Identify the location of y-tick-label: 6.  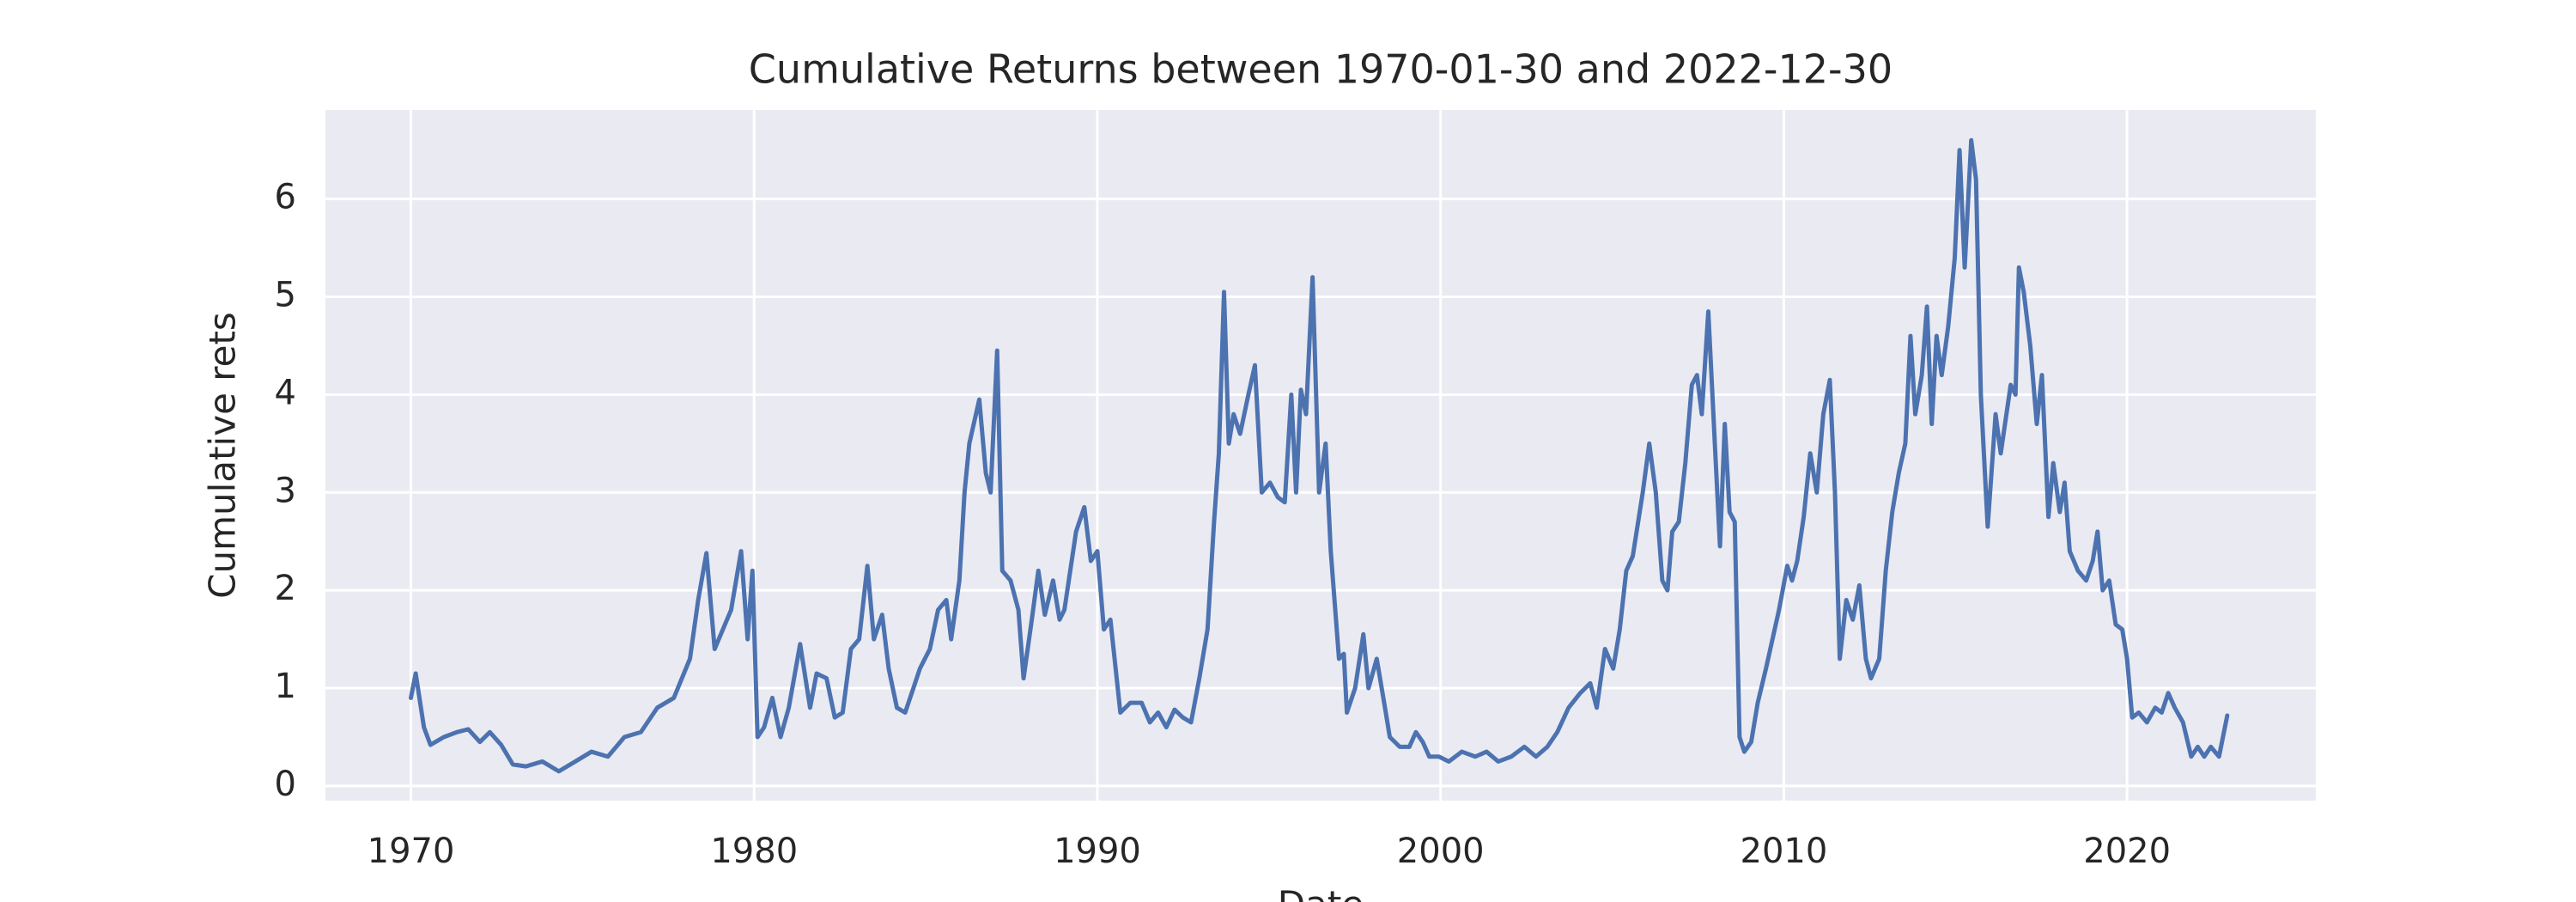
(285, 197).